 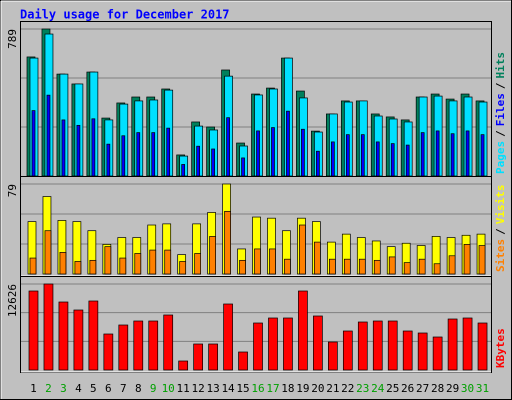 What do you see at coordinates (287, 388) in the screenshot?
I see `x-tick-label: 18` at bounding box center [287, 388].